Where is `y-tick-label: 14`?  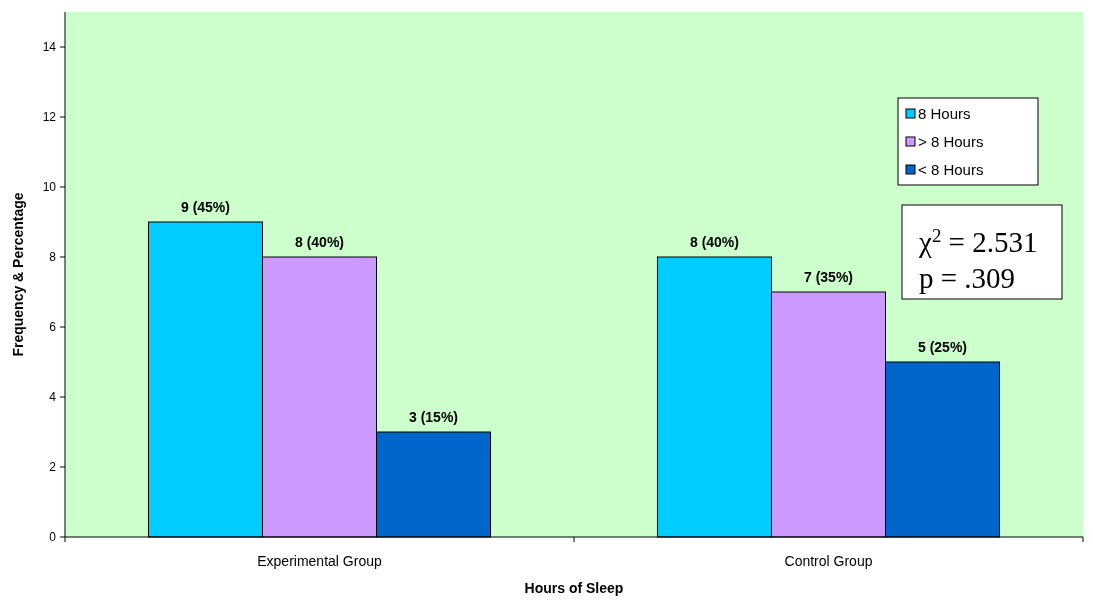 y-tick-label: 14 is located at coordinates (49, 47).